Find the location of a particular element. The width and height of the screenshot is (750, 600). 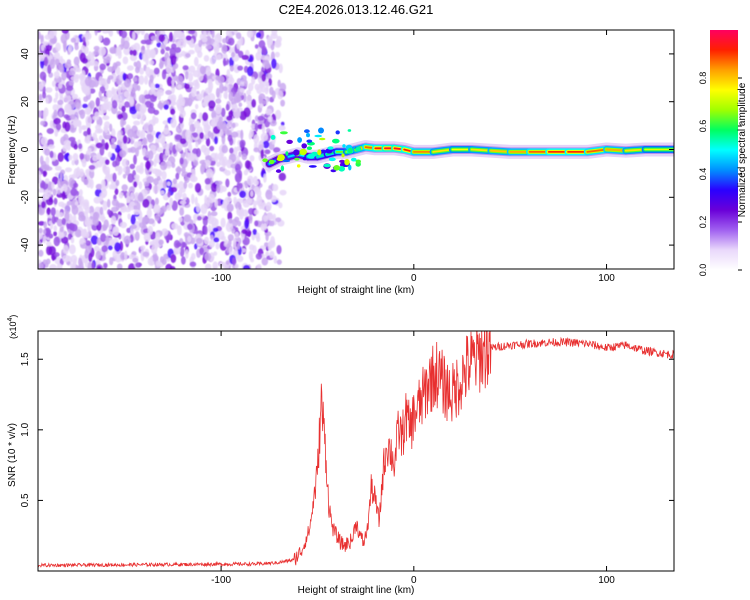

noise-field is located at coordinates (162, 149).